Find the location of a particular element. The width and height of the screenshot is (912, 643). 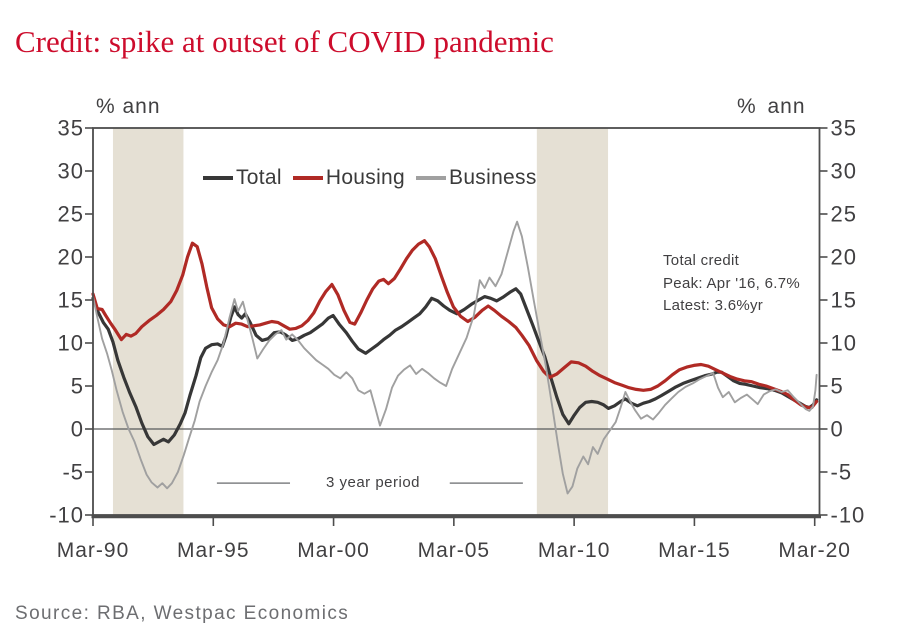

x-tick-label: Mar-20 is located at coordinates (814, 550).